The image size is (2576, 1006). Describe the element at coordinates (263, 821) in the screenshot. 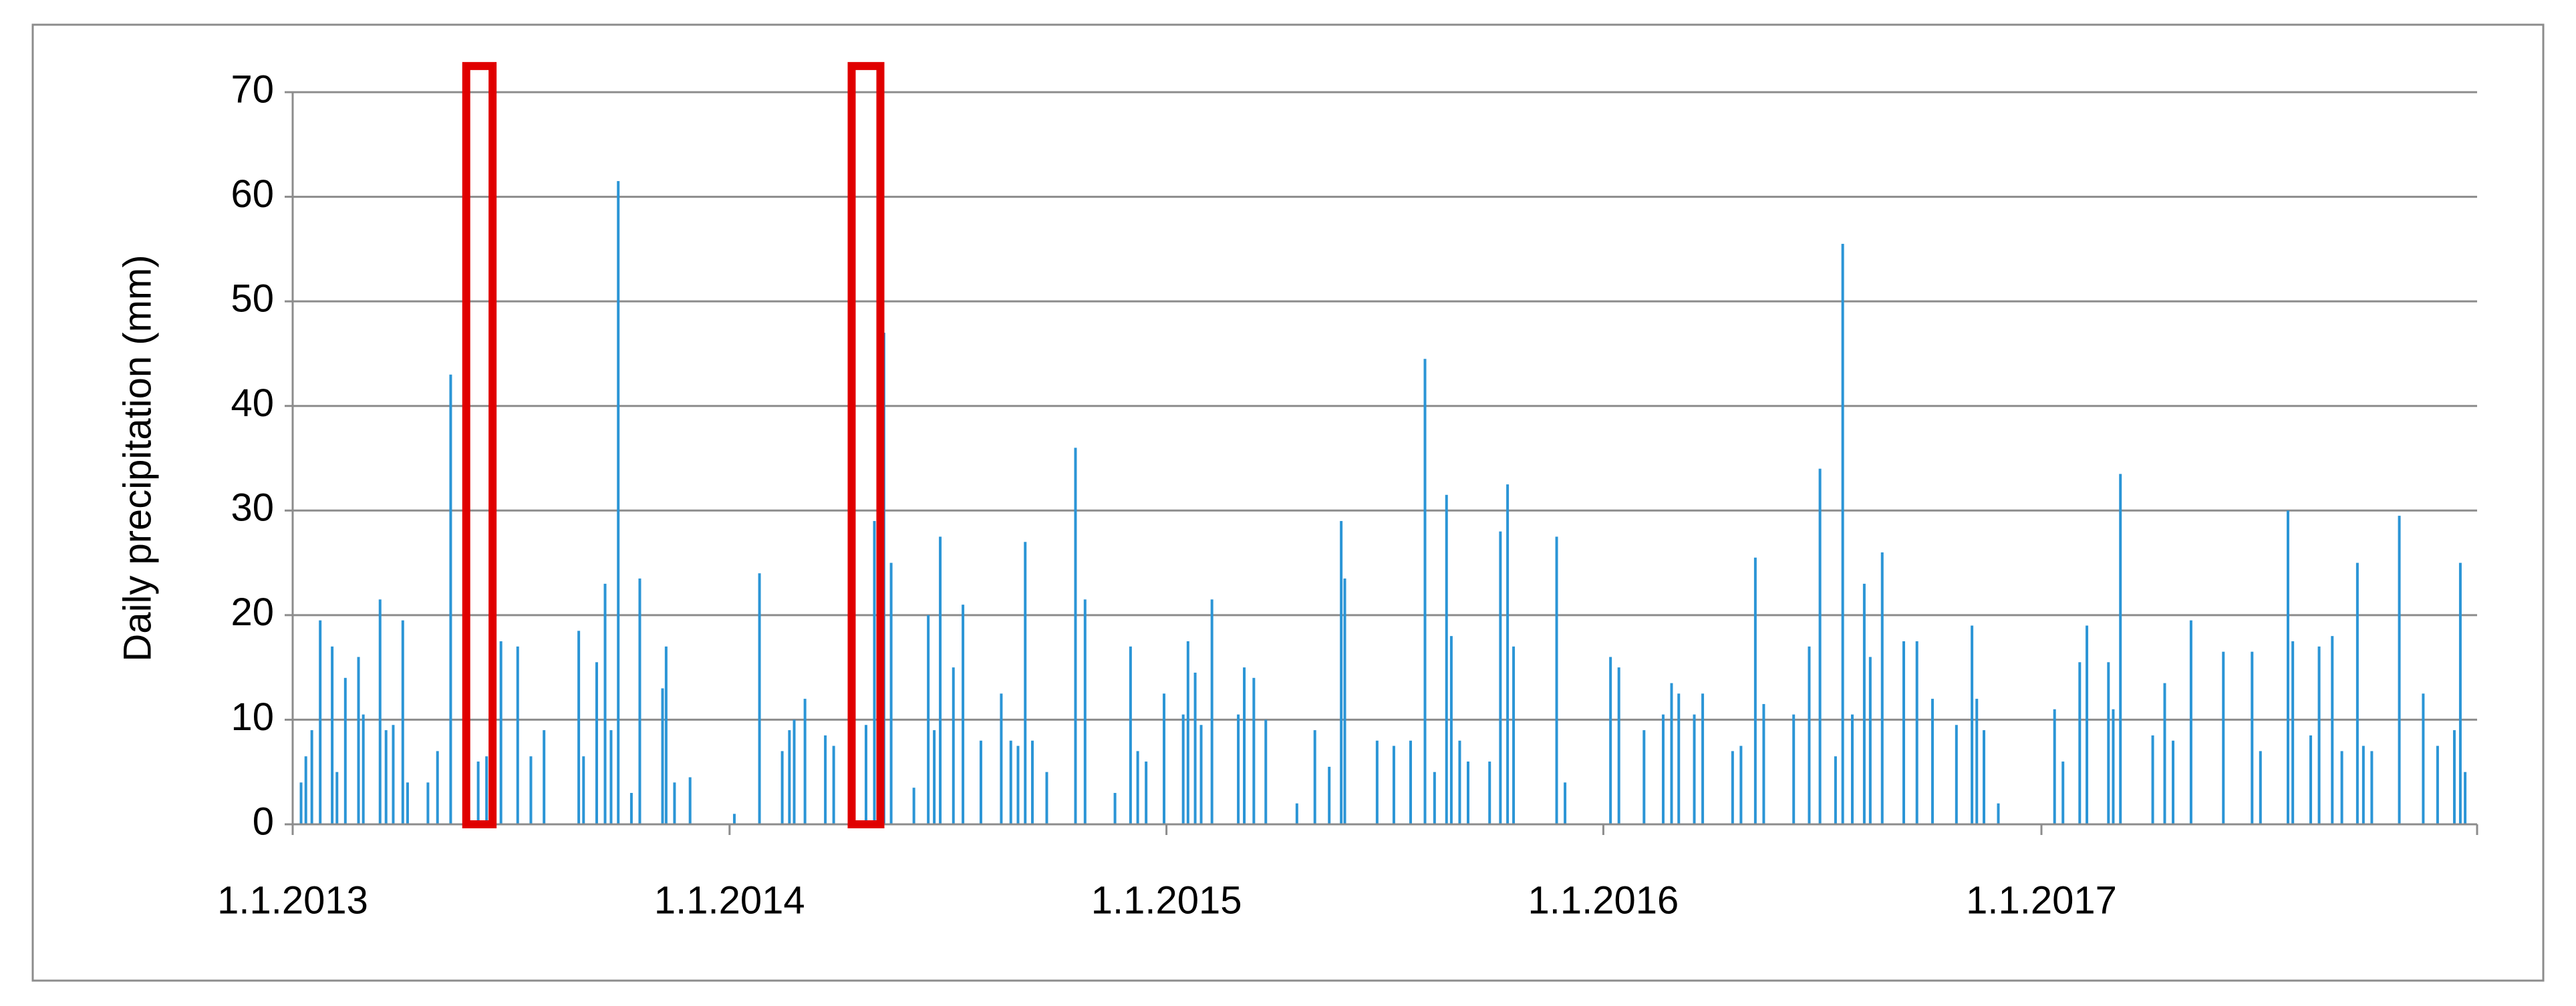

I see `y-tick-label: 0` at that location.